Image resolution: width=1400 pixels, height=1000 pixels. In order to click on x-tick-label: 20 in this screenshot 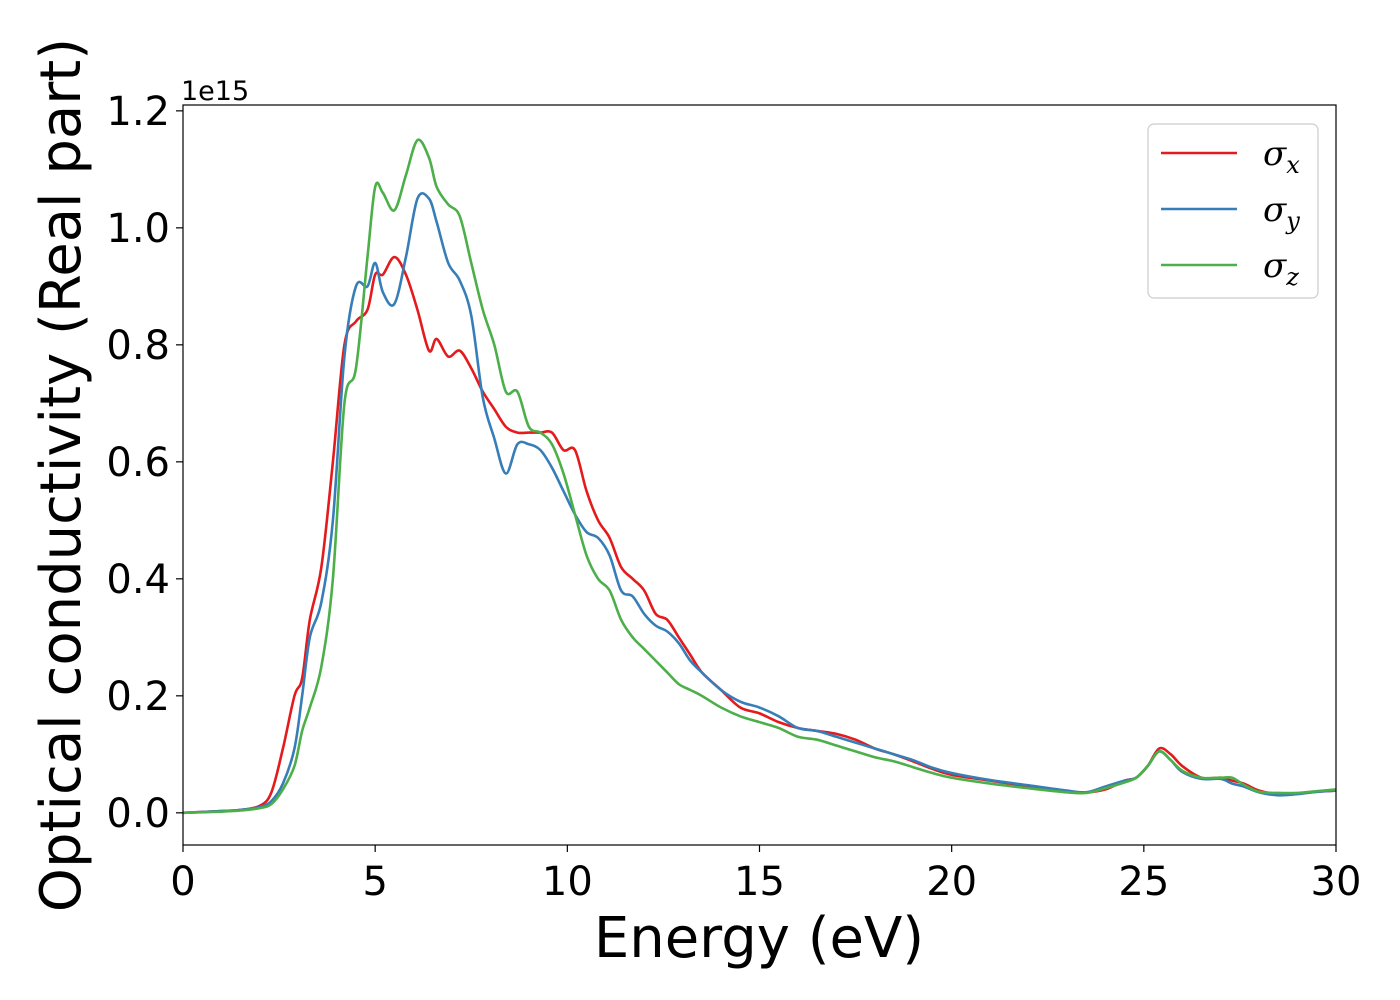, I will do `click(951, 882)`.